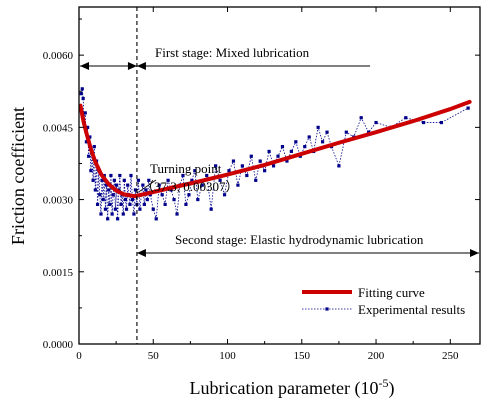 The image size is (489, 401). Describe the element at coordinates (411, 309) in the screenshot. I see `legend-exp-label: Experimental results` at that location.